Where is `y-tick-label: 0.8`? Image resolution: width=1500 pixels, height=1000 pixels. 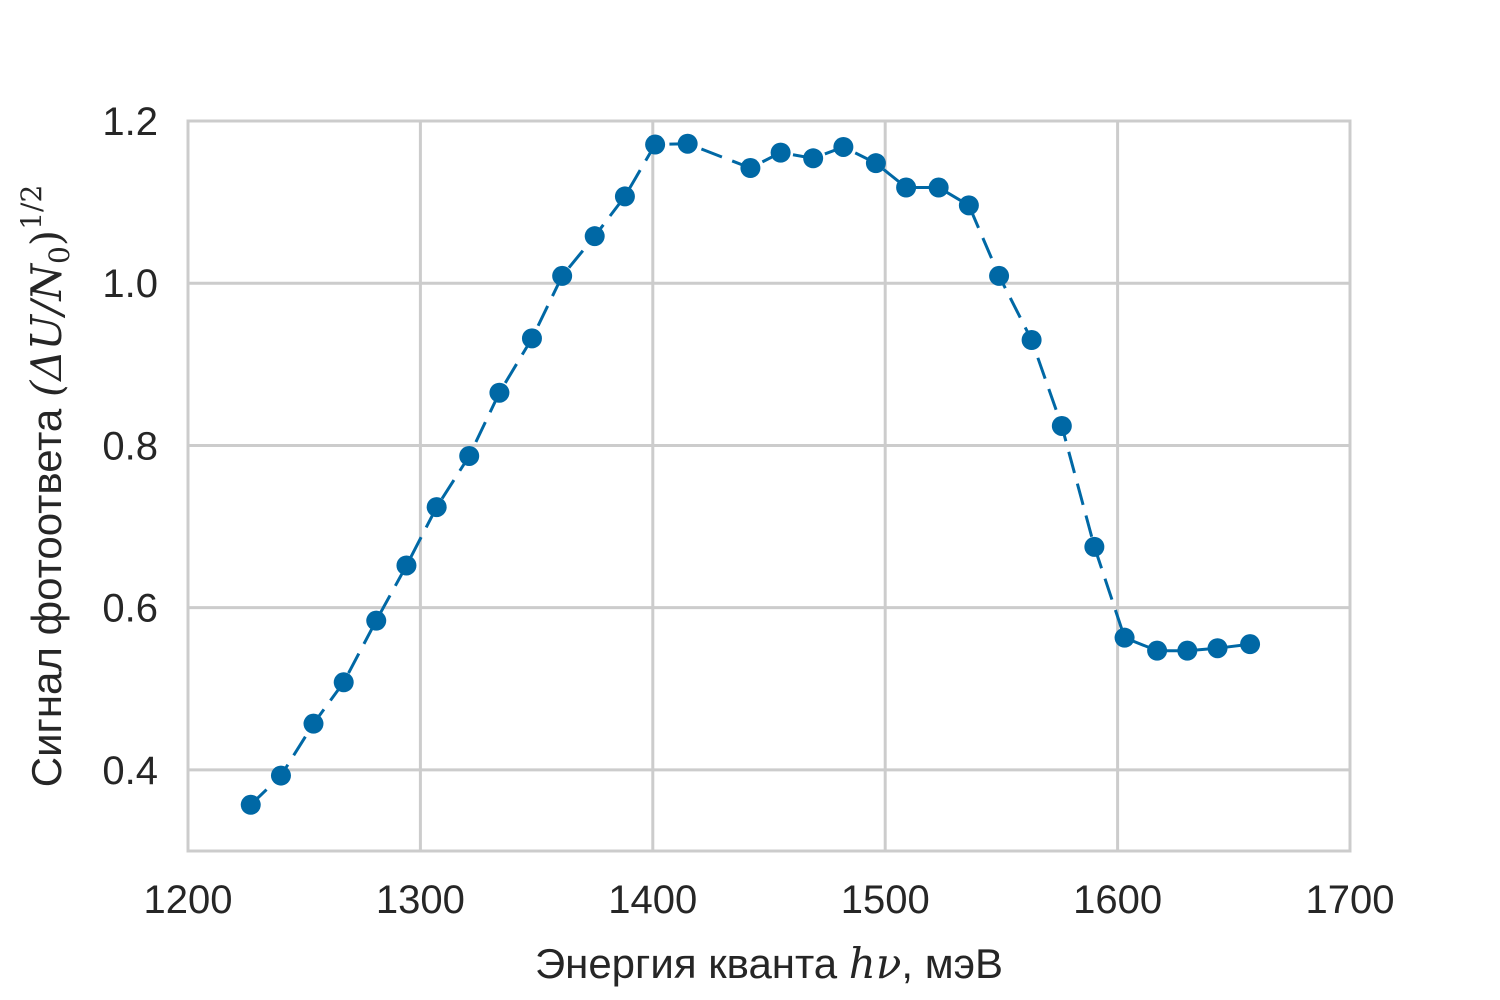 y-tick-label: 0.8 is located at coordinates (130, 446).